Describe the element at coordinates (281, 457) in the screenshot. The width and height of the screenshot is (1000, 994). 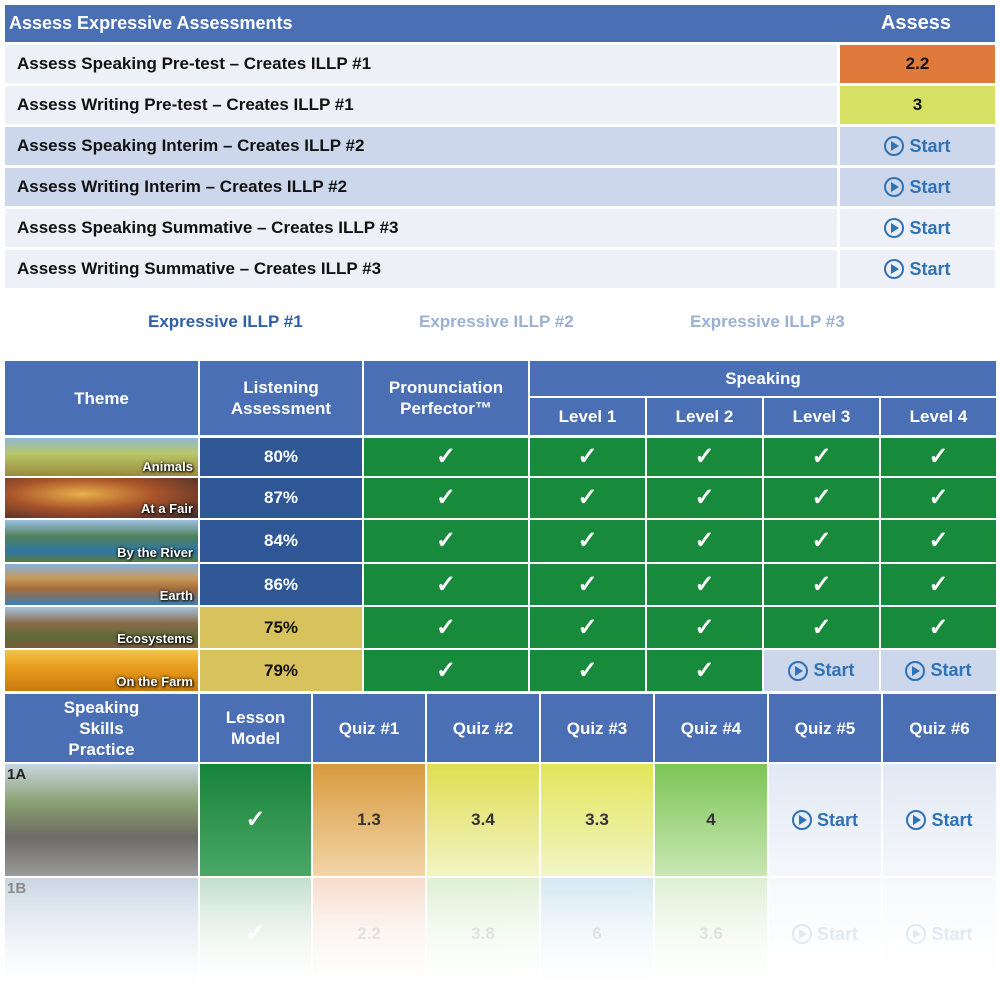
I see `listening-score: 80%` at that location.